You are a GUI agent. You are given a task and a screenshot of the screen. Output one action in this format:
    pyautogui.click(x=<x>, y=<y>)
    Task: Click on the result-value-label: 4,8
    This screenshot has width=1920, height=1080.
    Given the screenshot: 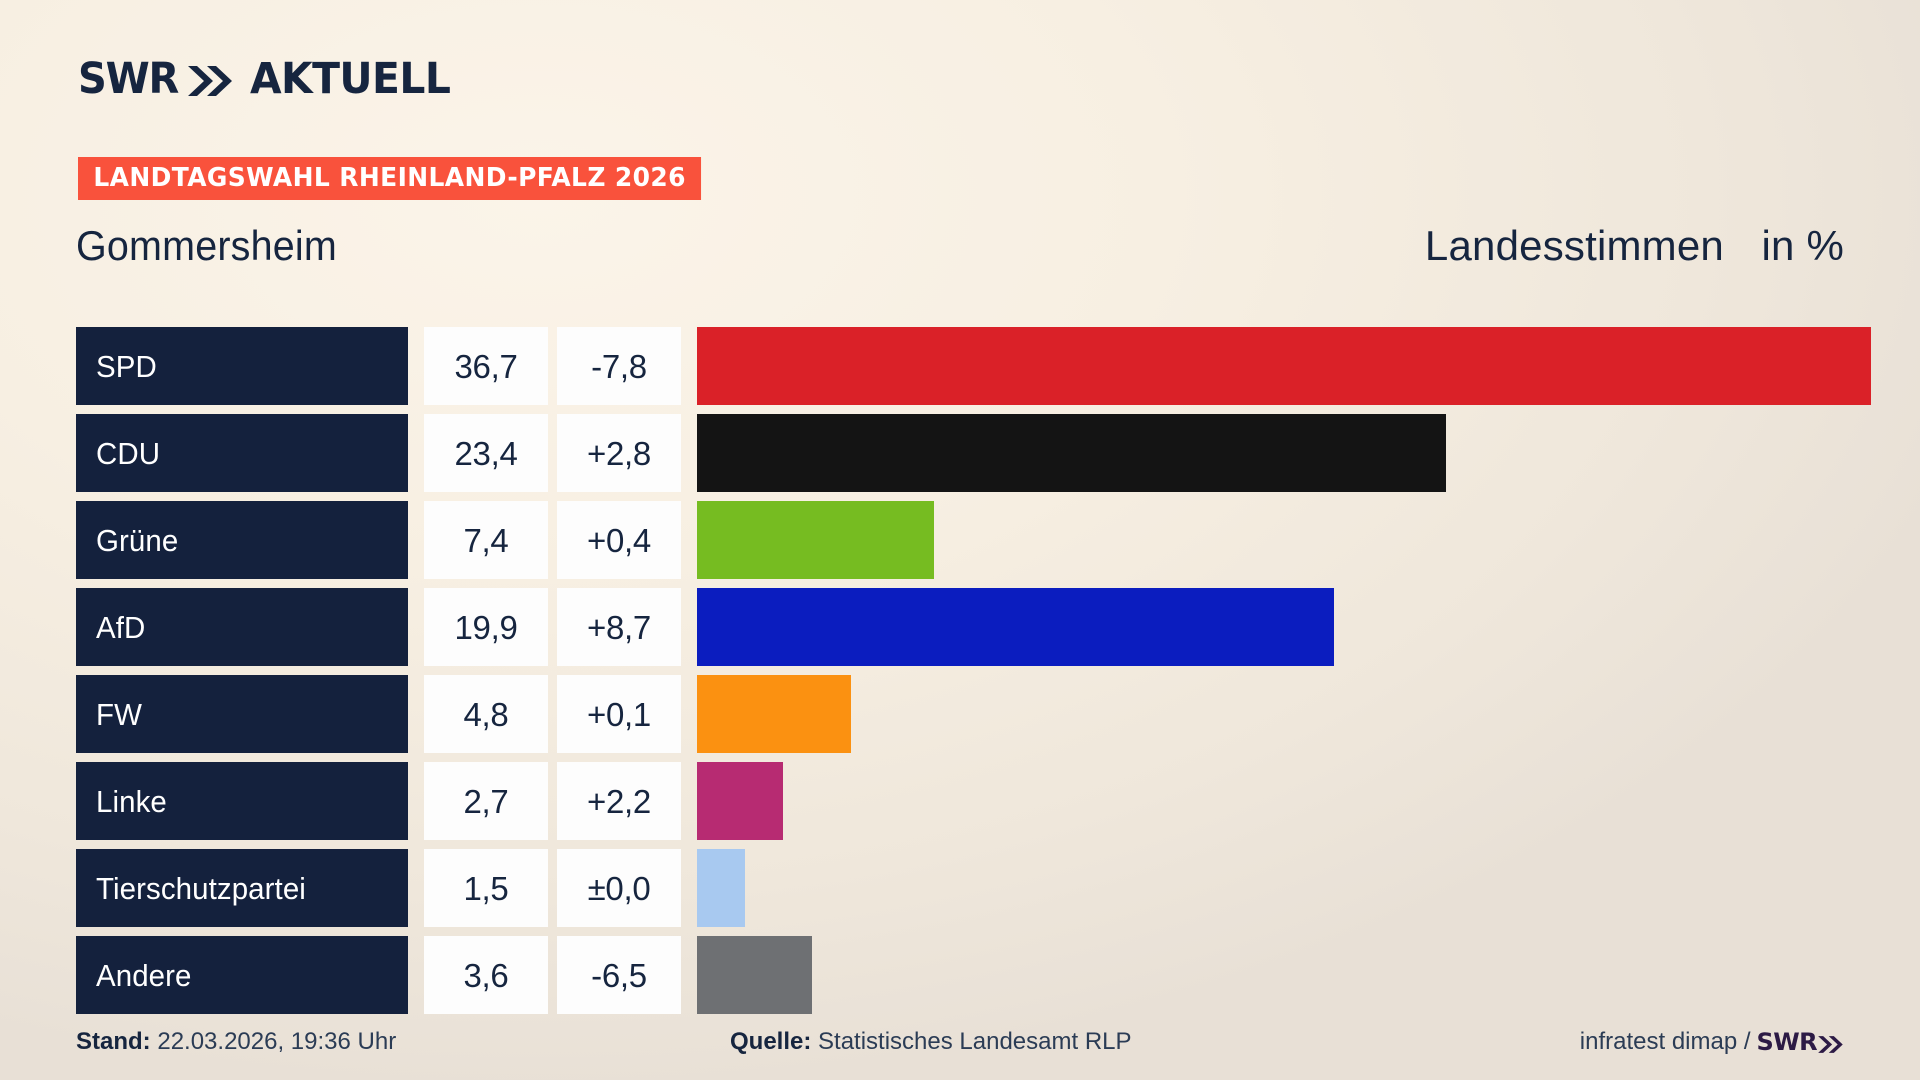 What is the action you would take?
    pyautogui.click(x=486, y=714)
    